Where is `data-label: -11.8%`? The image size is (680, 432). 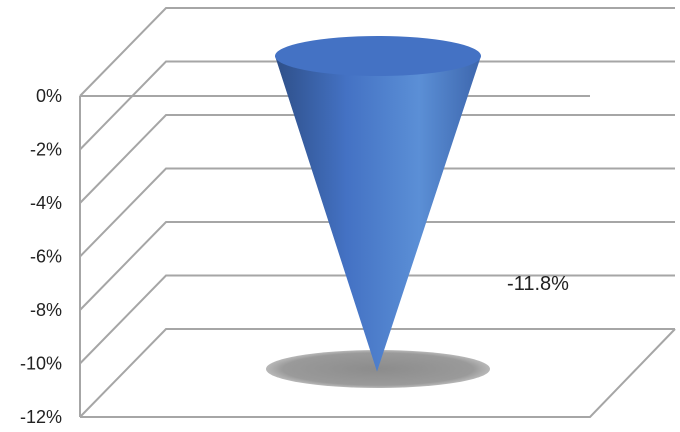
data-label: -11.8% is located at coordinates (538, 284).